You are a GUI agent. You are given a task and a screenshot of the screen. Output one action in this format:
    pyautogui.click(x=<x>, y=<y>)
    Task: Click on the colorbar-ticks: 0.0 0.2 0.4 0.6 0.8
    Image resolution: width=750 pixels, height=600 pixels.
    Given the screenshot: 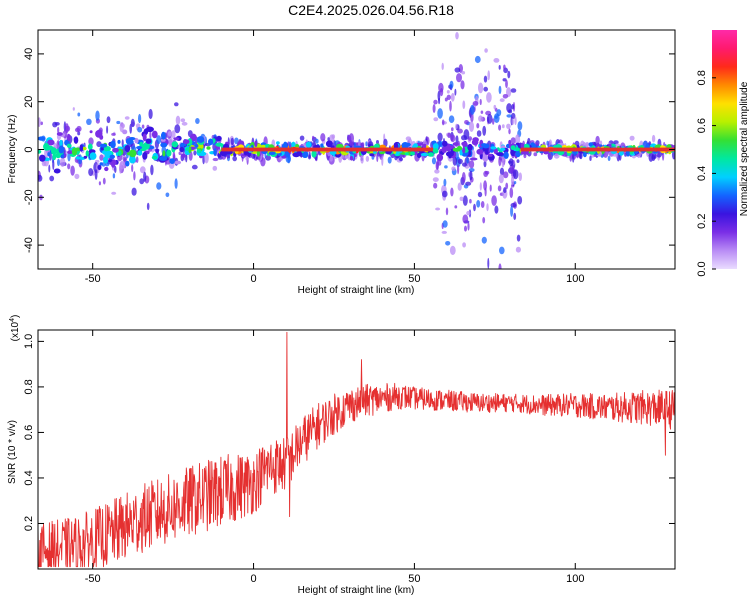 What is the action you would take?
    pyautogui.click(x=706, y=173)
    